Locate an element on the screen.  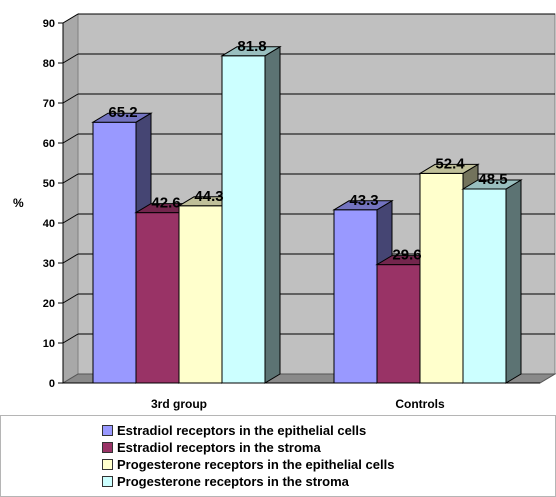
x-tick-label: Controls is located at coordinates (420, 404).